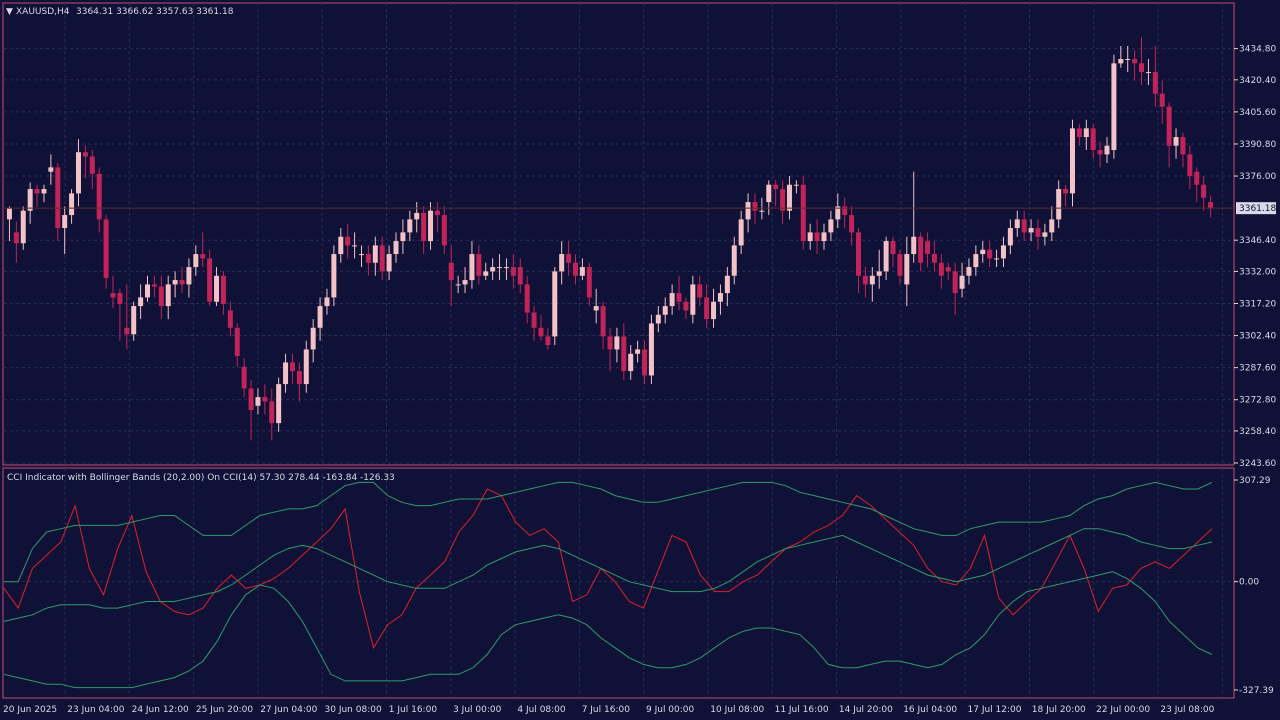 The width and height of the screenshot is (1280, 720). Describe the element at coordinates (43, 12) in the screenshot. I see `symbol-header: XAUUSD,H4` at that location.